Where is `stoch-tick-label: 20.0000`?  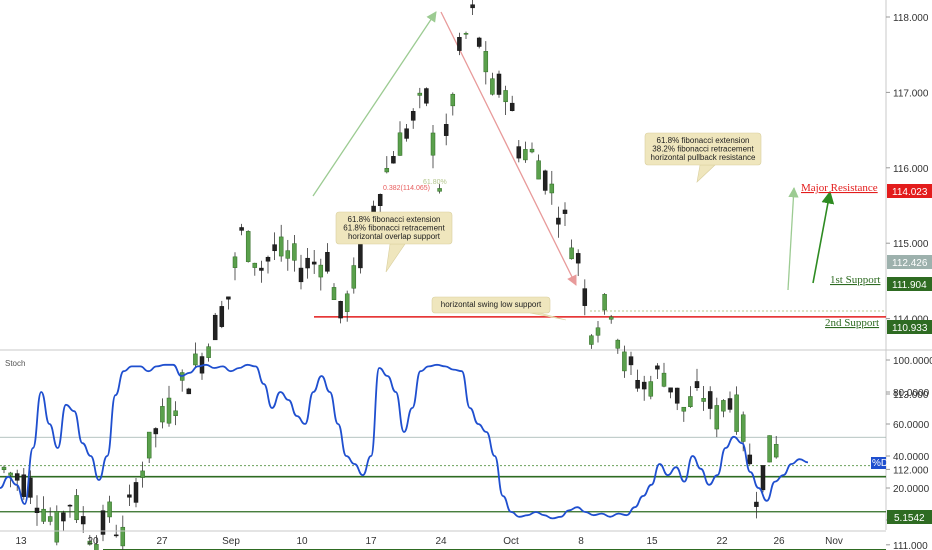 stoch-tick-label: 20.0000 is located at coordinates (911, 489).